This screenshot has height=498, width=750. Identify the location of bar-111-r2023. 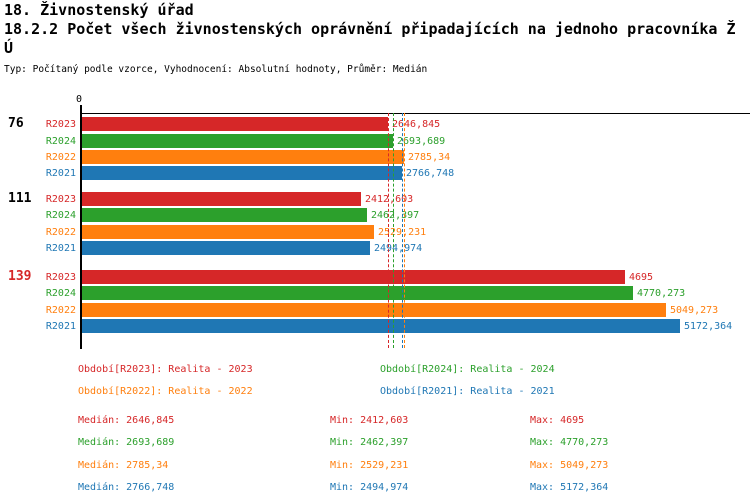
(221, 199).